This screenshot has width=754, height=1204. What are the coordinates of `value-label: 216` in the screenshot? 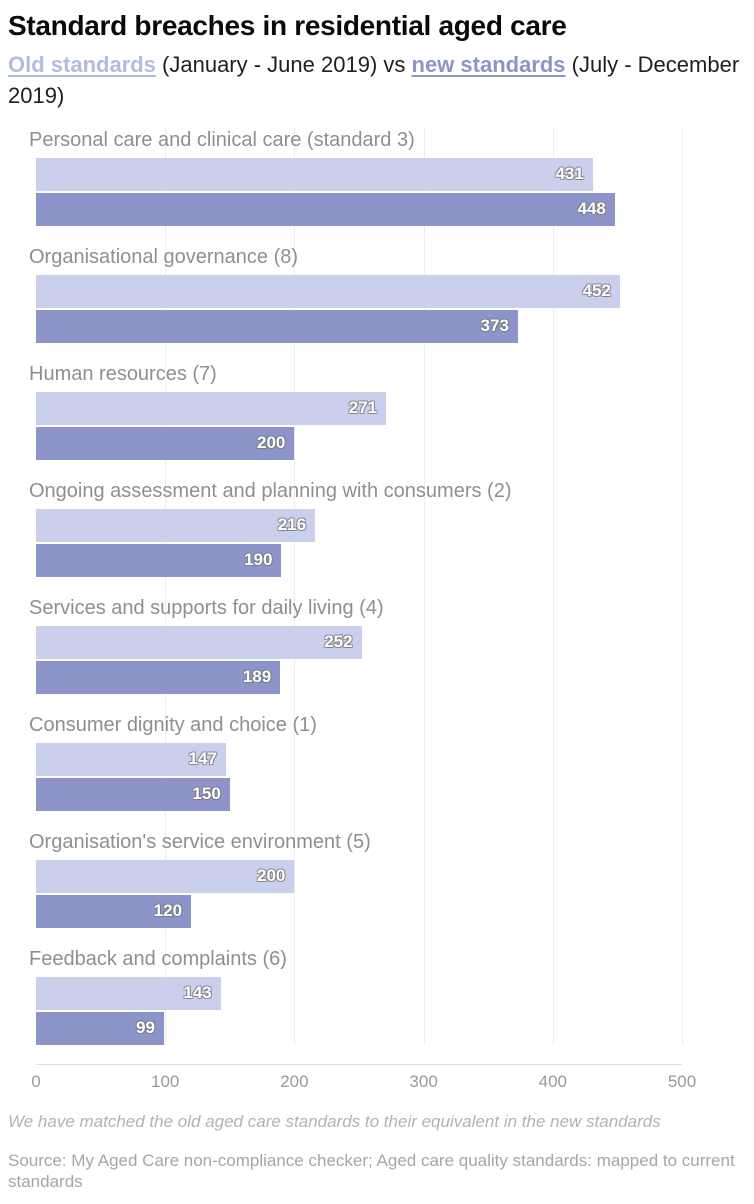 It's located at (292, 525).